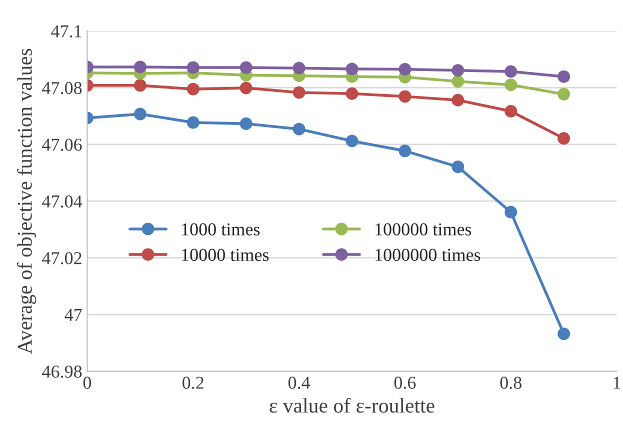  I want to click on x-tick-label: 0.8, so click(511, 382).